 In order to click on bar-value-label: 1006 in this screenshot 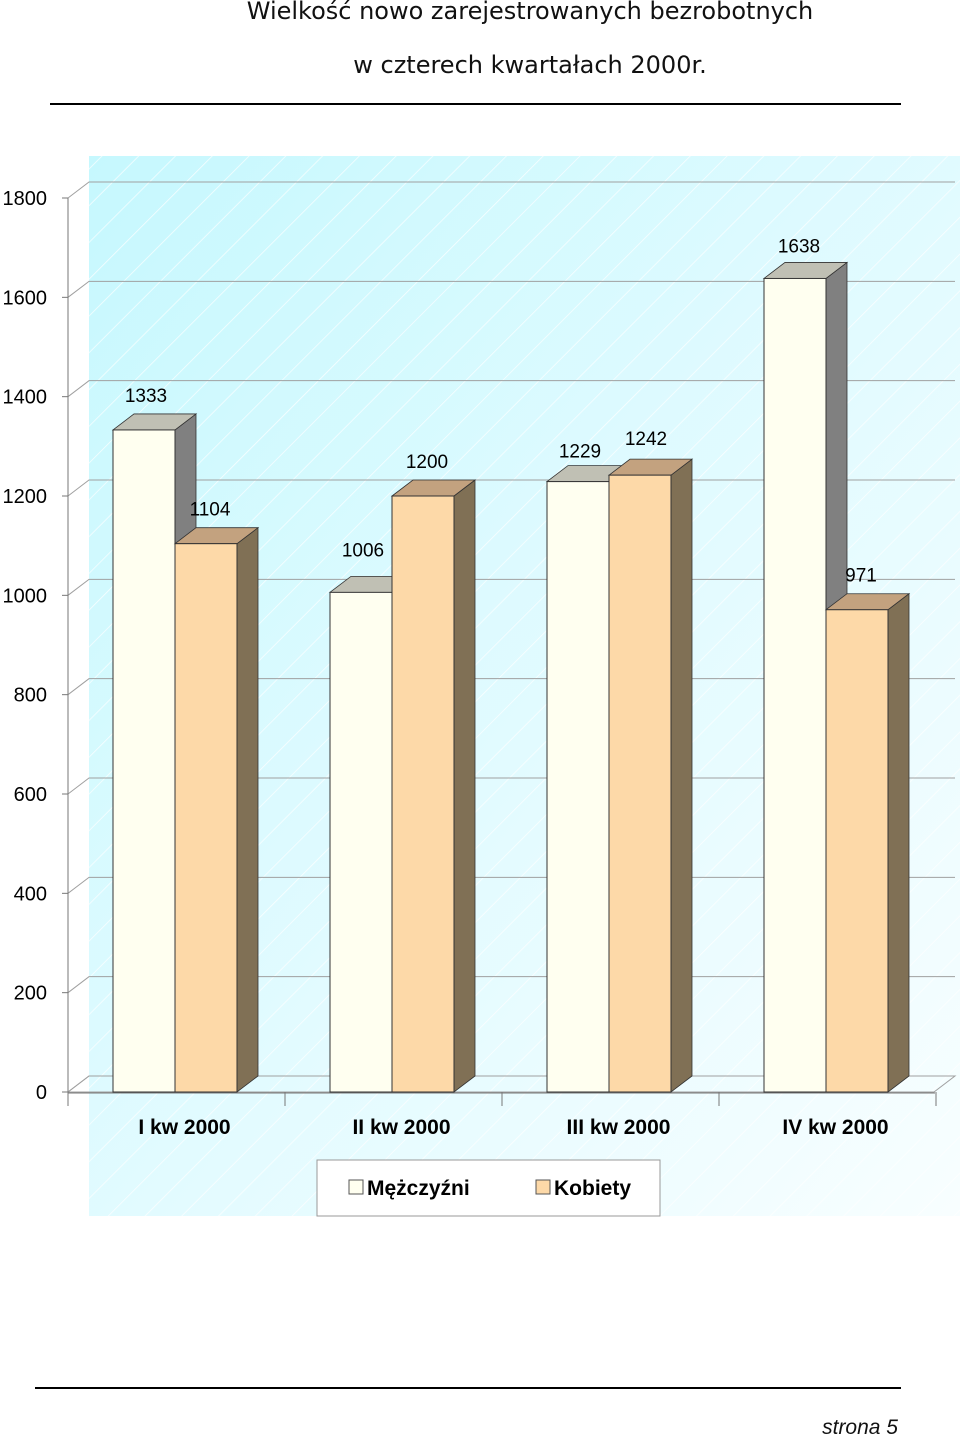, I will do `click(363, 550)`.